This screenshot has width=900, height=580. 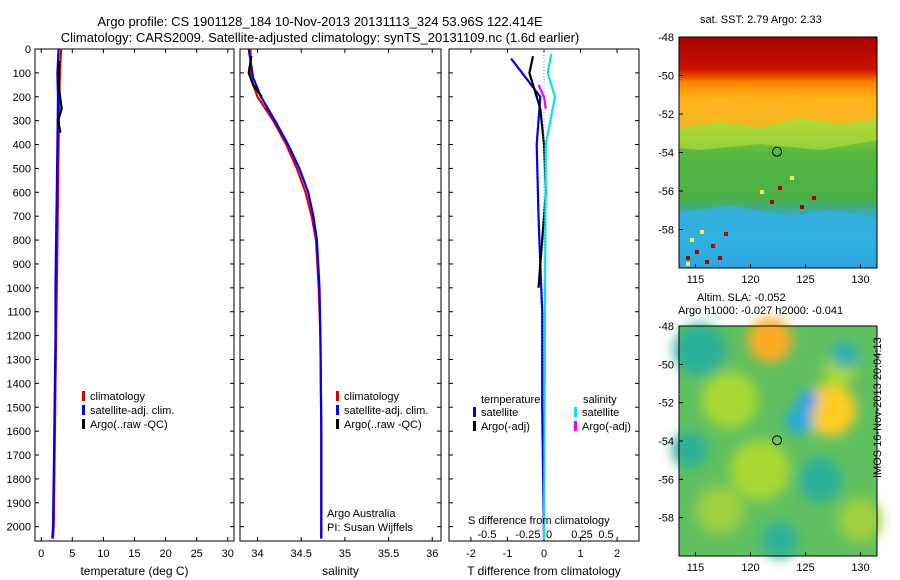 I want to click on series-group, so click(x=285, y=294).